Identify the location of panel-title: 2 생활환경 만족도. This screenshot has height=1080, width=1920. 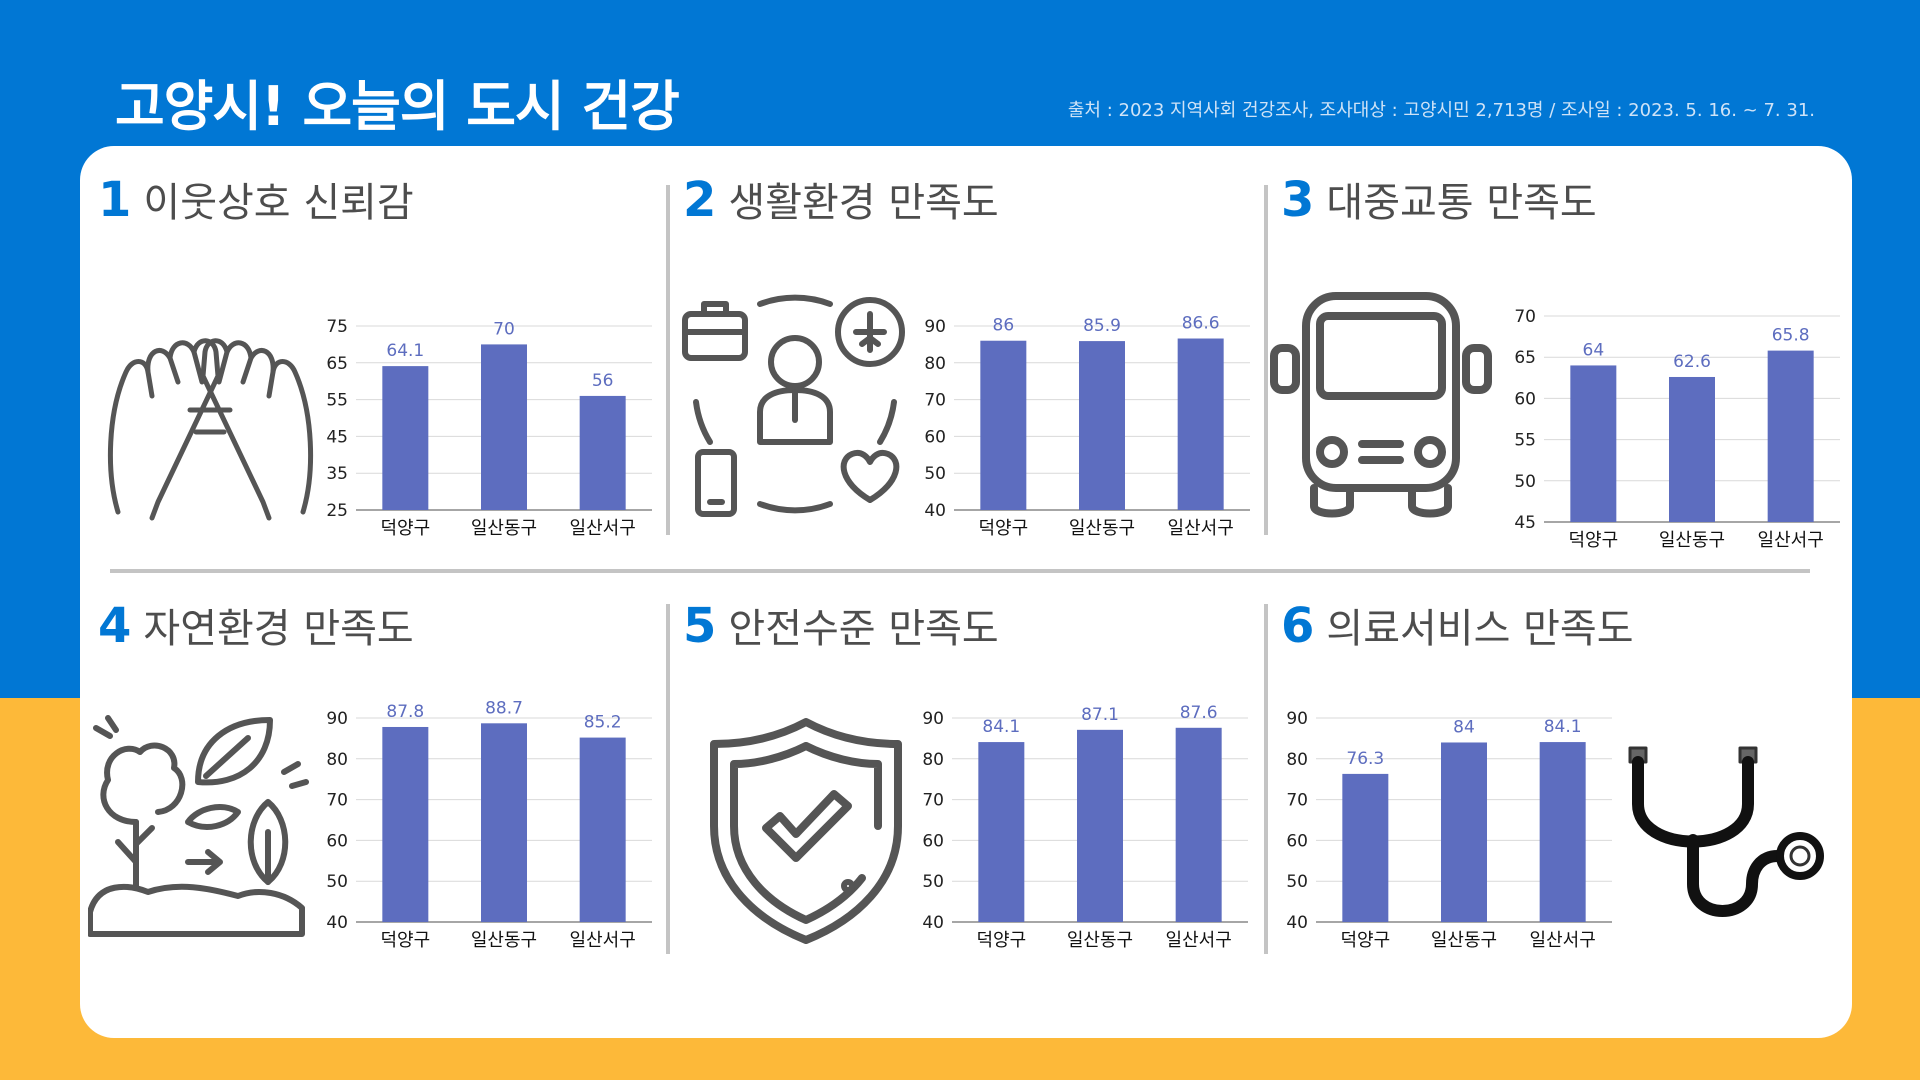
(841, 199).